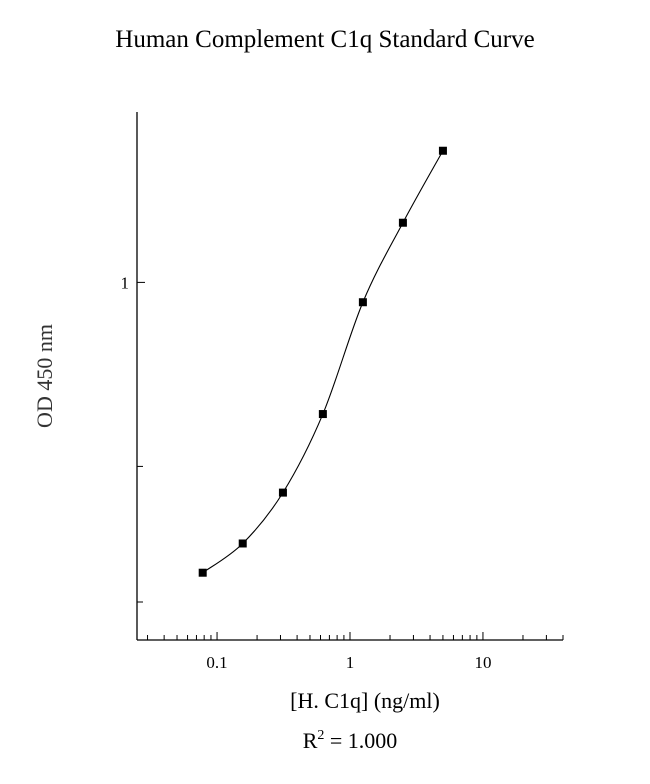 The width and height of the screenshot is (650, 784). I want to click on x-tick-label: 1, so click(350, 662).